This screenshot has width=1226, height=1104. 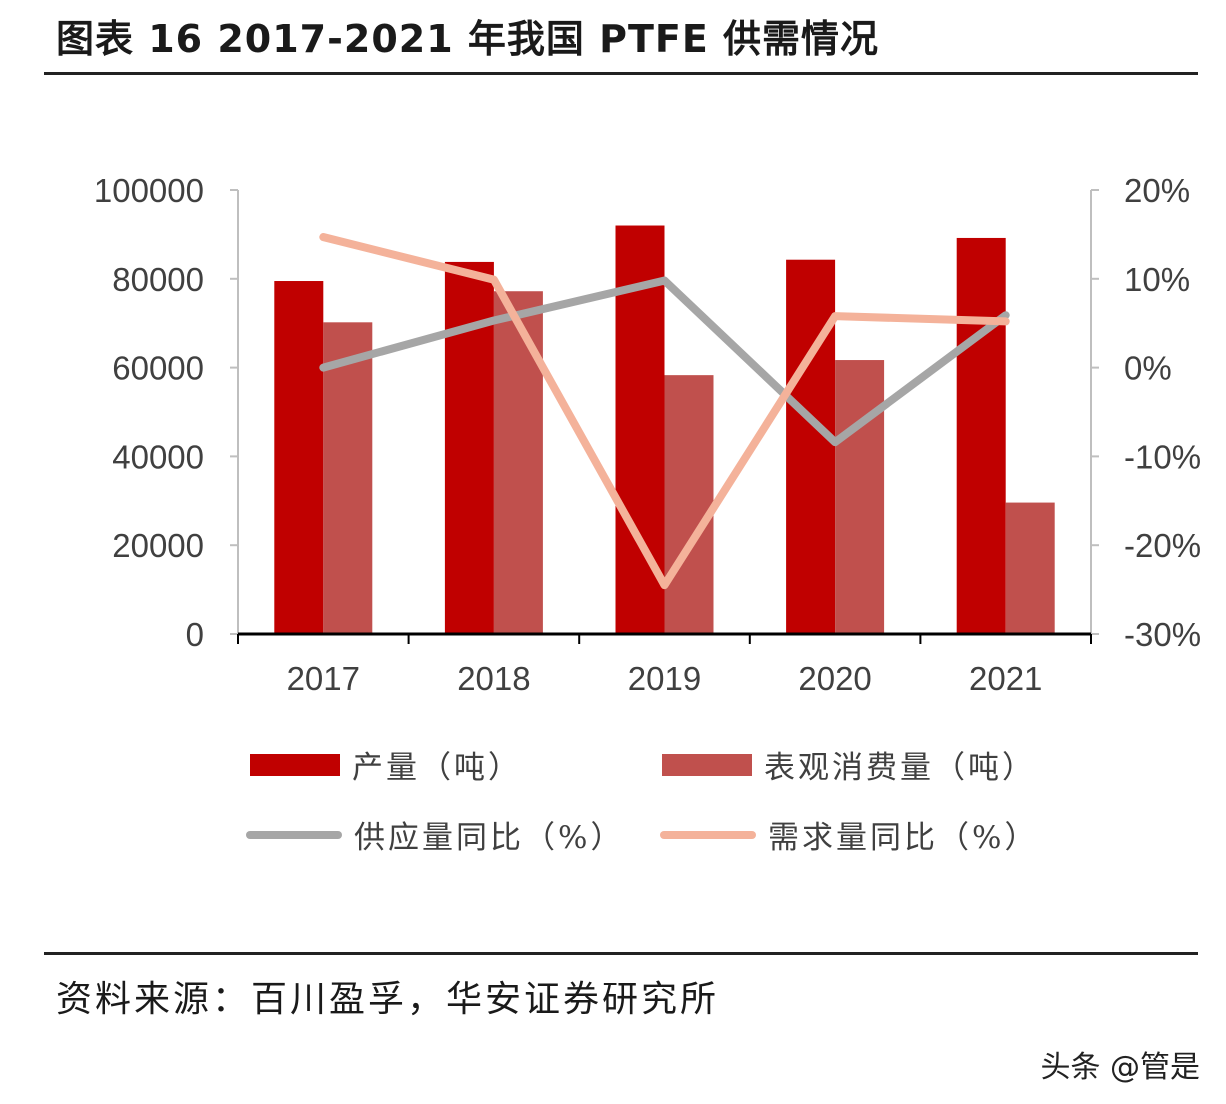 What do you see at coordinates (158, 279) in the screenshot?
I see `y-left-tick-label: 80000` at bounding box center [158, 279].